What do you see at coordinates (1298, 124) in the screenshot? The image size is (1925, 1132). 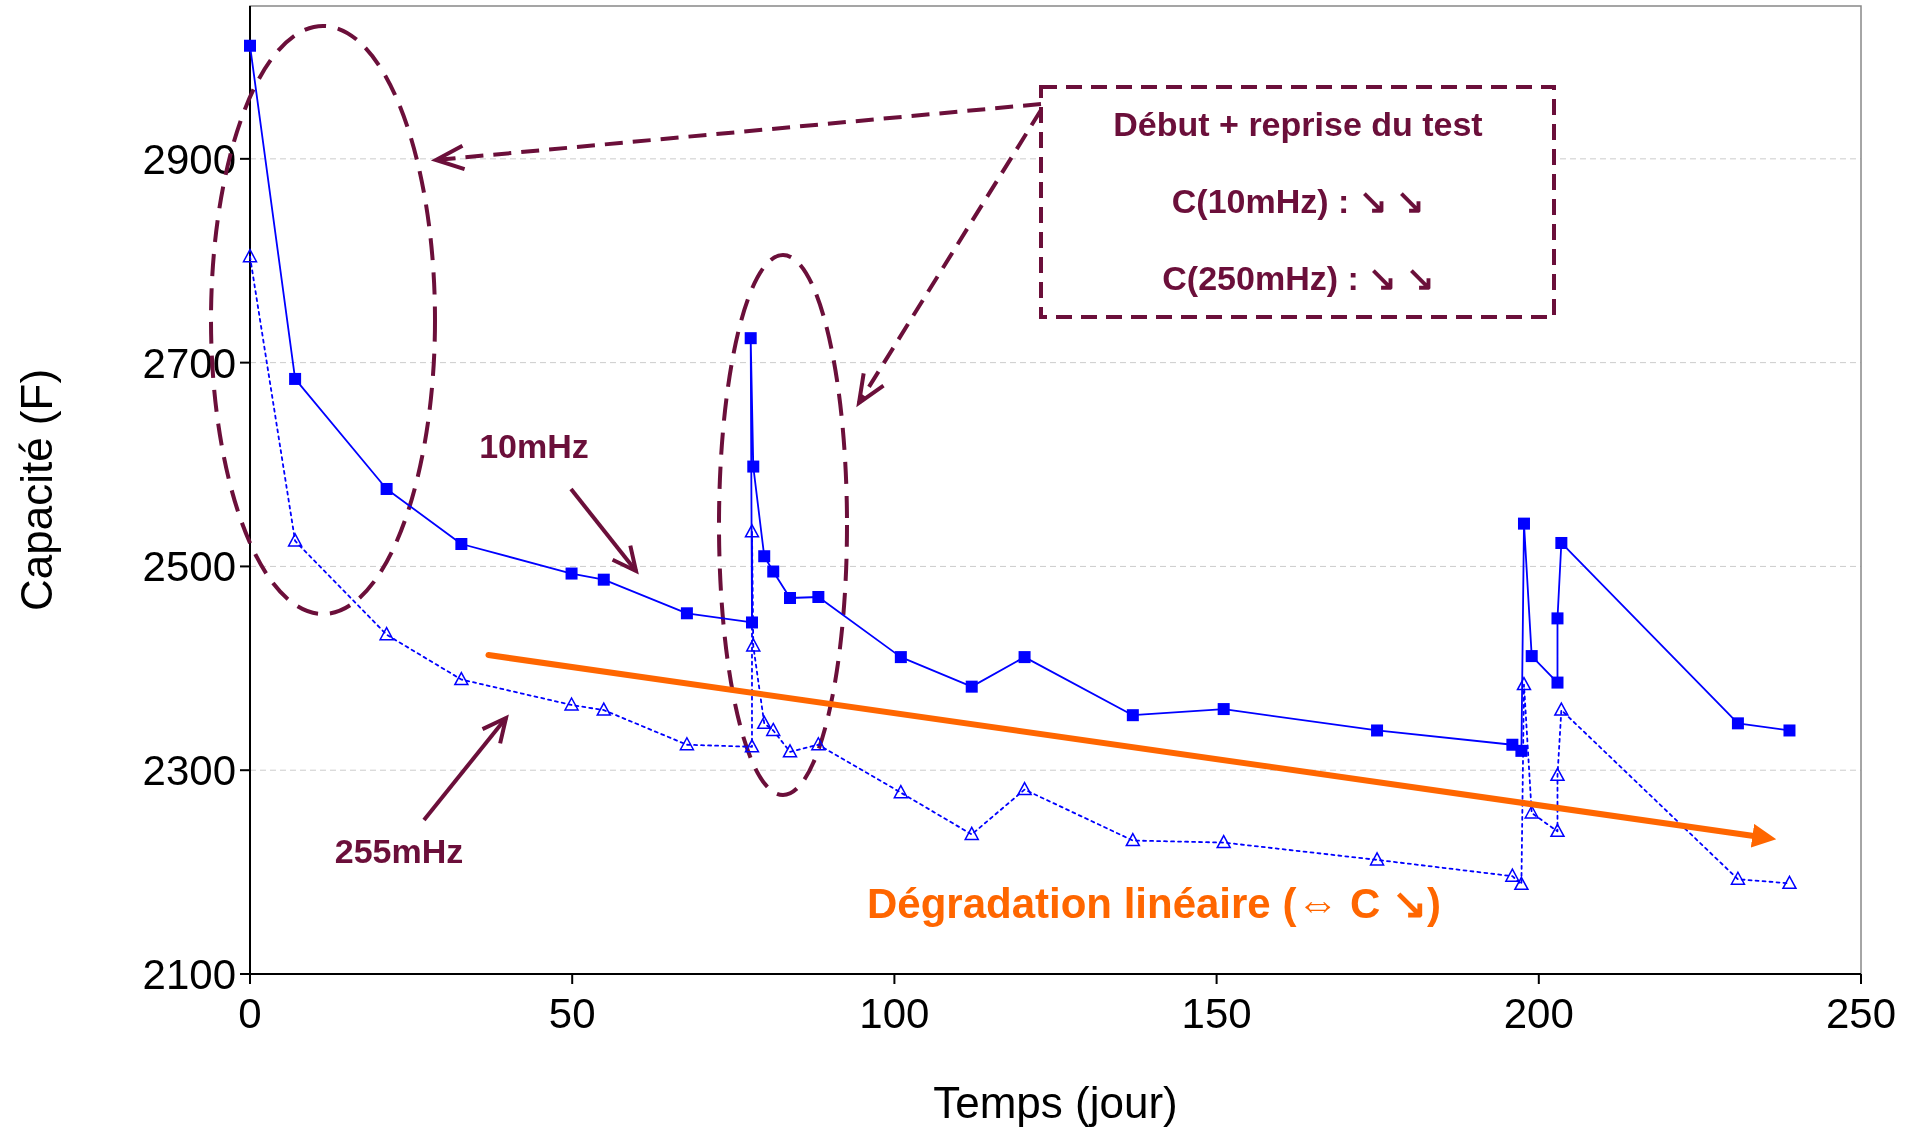 I see `annotation: Début + reprise du test` at bounding box center [1298, 124].